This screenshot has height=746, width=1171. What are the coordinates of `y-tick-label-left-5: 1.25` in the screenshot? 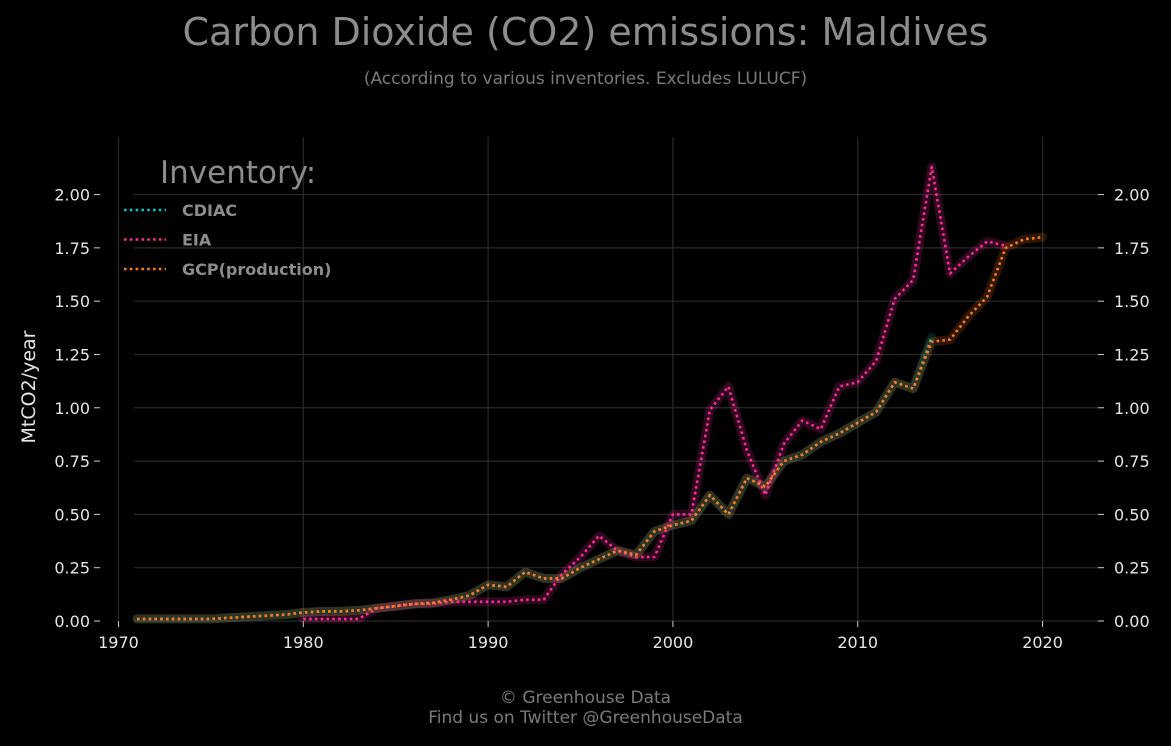 It's located at (72, 354).